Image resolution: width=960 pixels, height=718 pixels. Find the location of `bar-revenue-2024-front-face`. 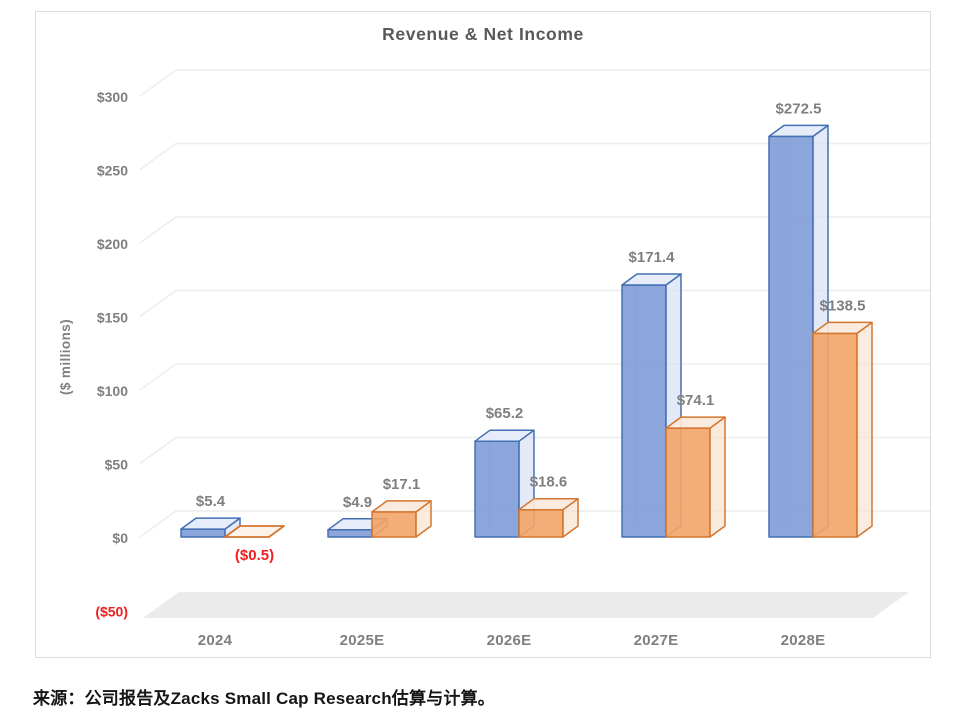

bar-revenue-2024-front-face is located at coordinates (203, 533).